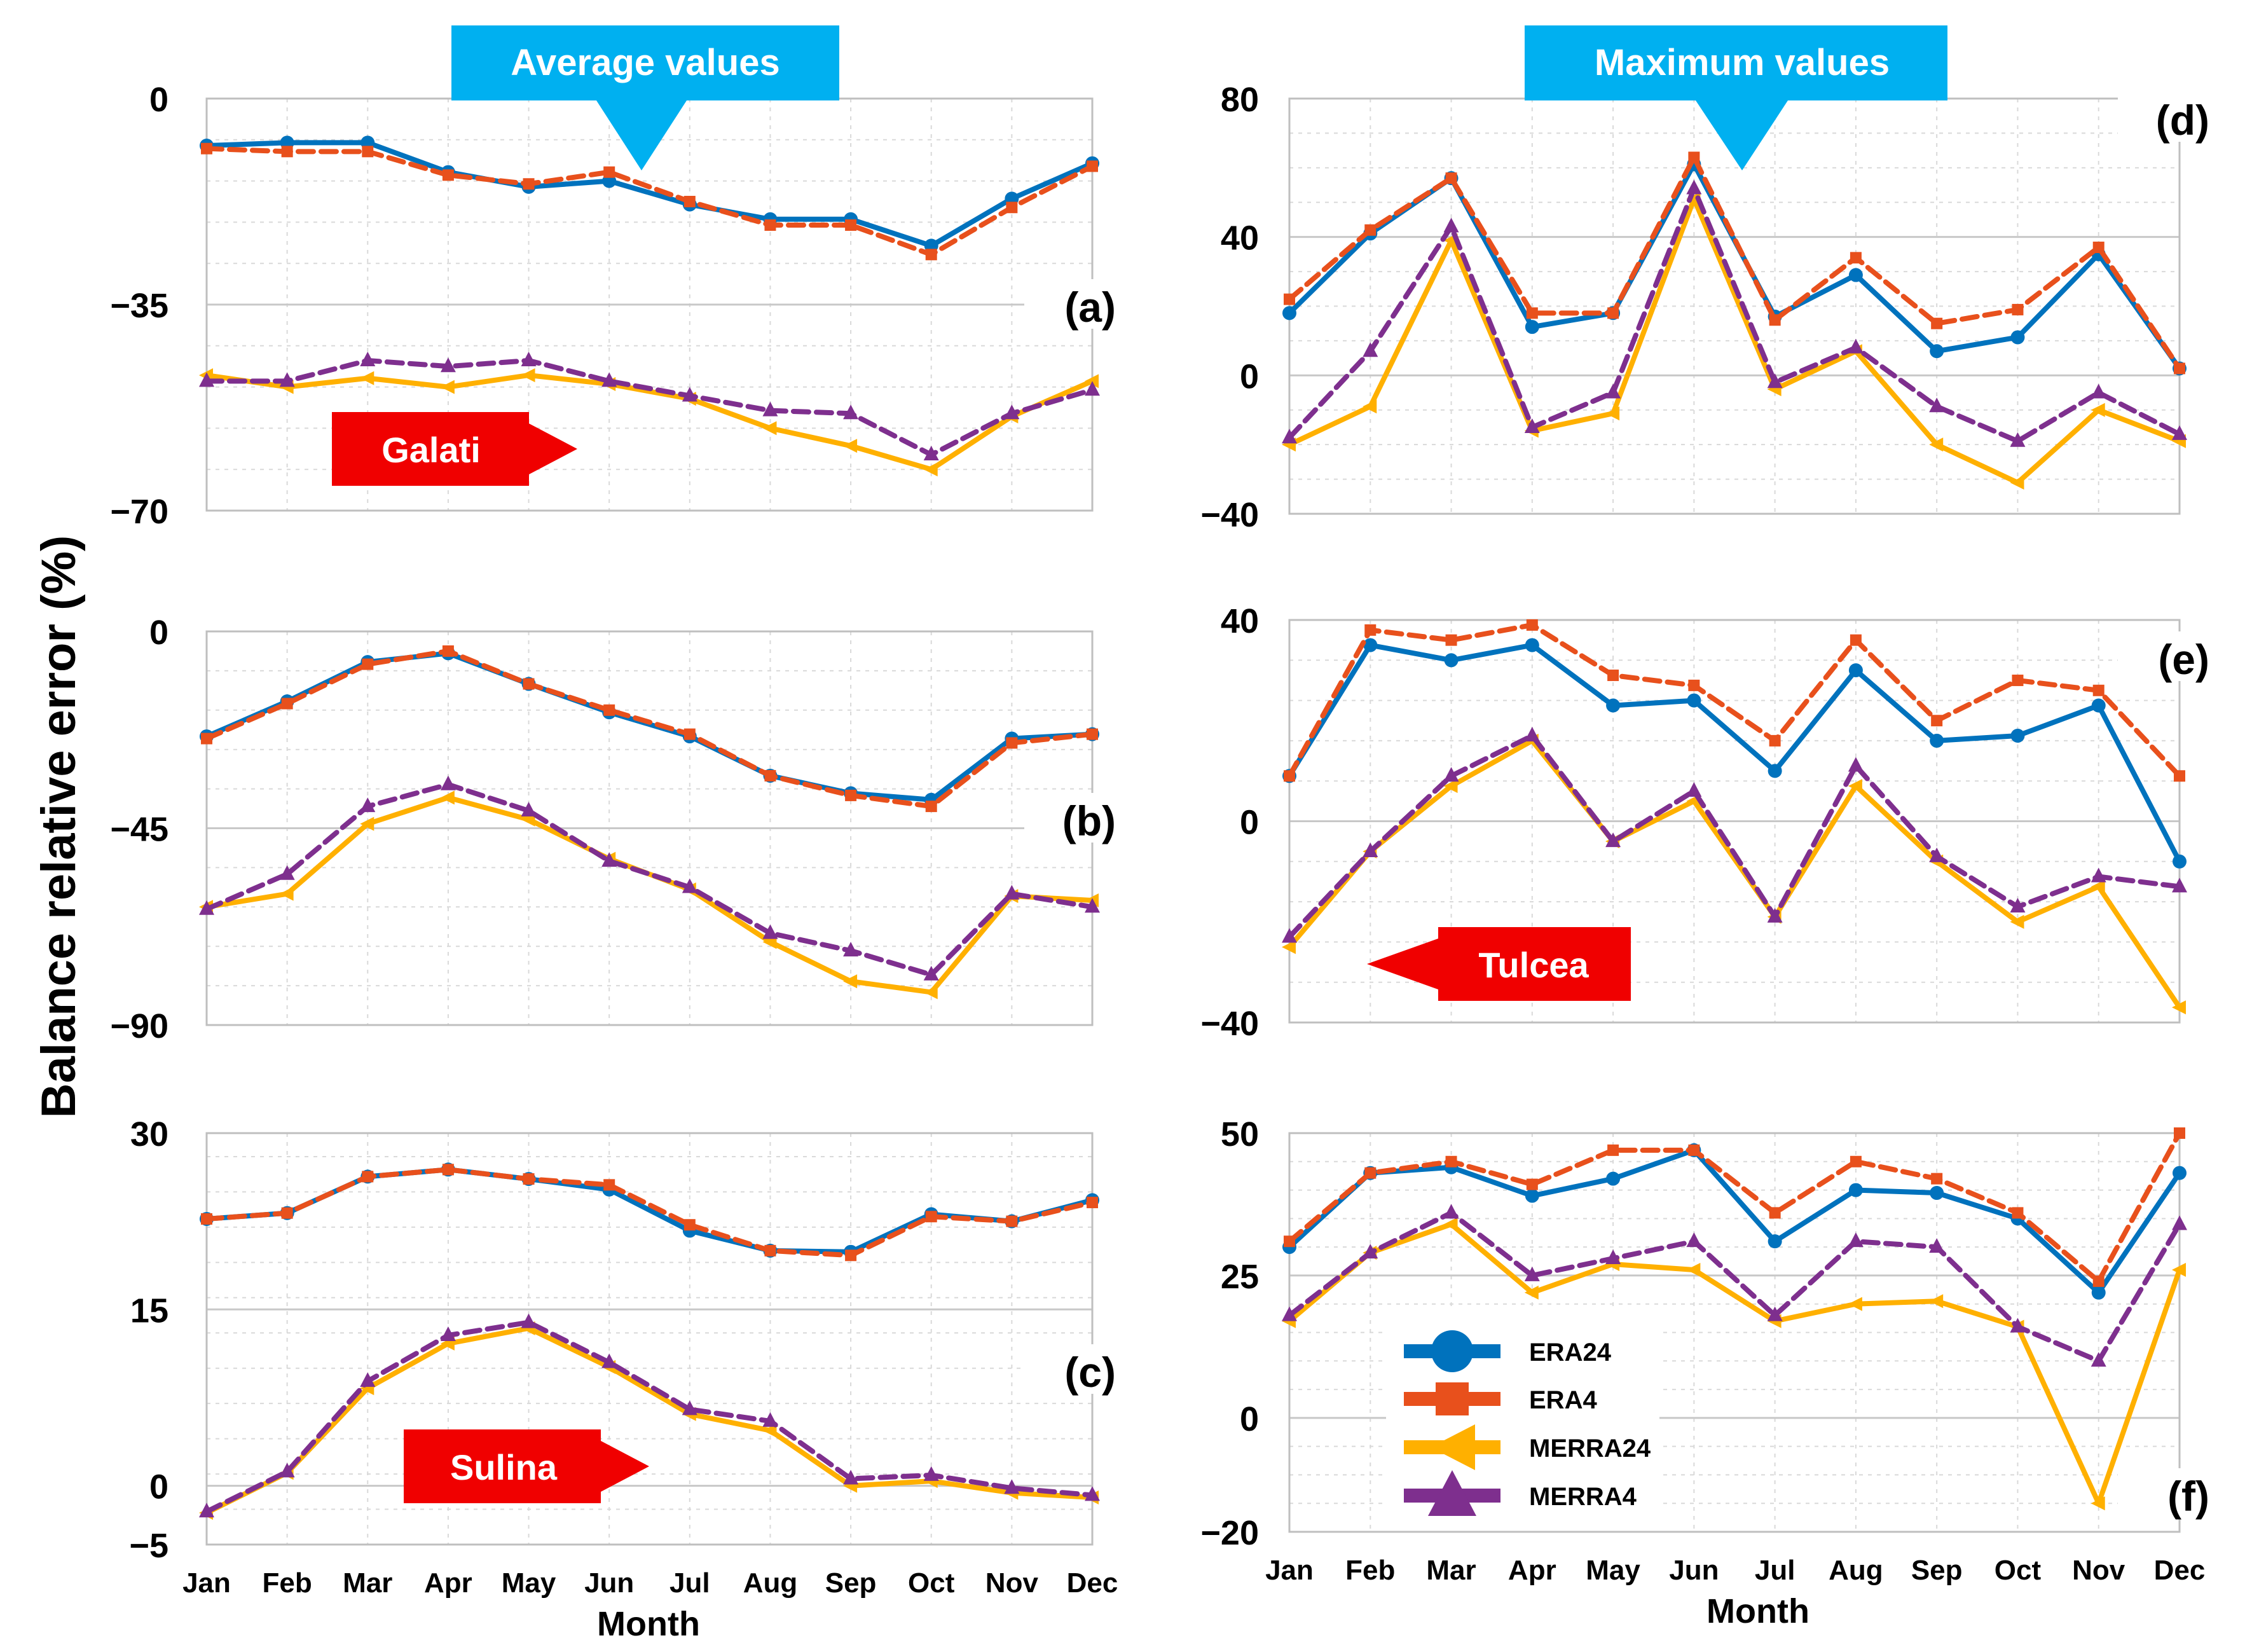  Describe the element at coordinates (1856, 1570) in the screenshot. I see `x-tick-label: Aug` at that location.